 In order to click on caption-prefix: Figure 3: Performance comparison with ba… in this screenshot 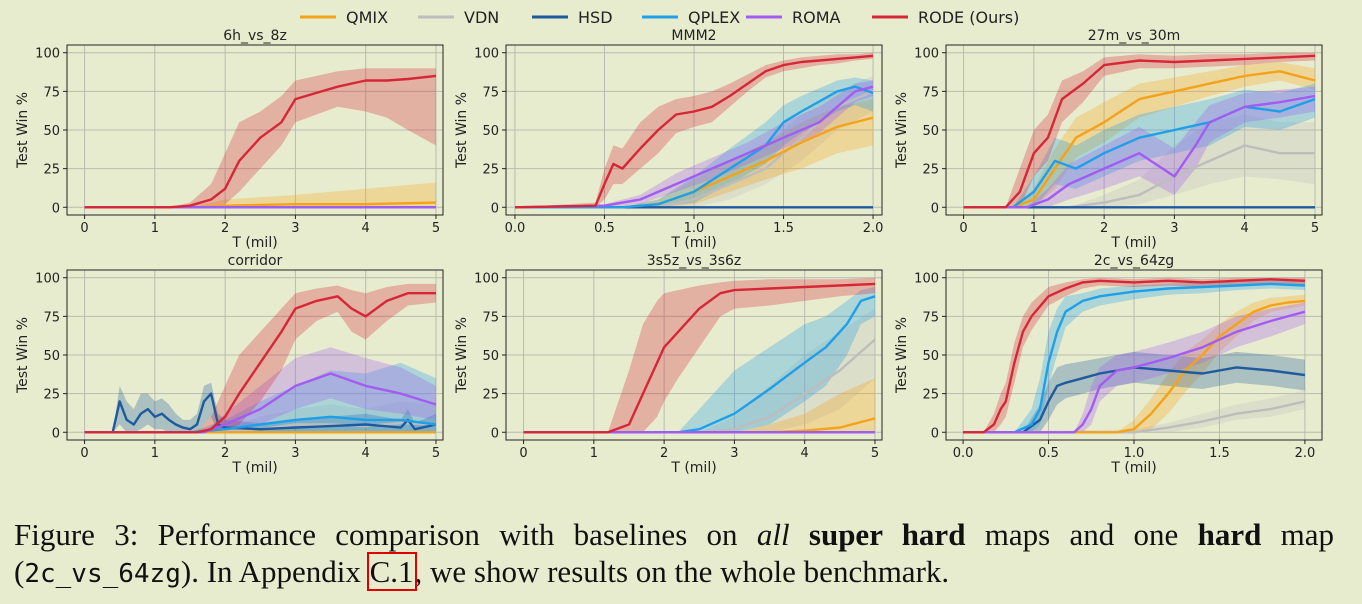, I will do `click(385, 534)`.